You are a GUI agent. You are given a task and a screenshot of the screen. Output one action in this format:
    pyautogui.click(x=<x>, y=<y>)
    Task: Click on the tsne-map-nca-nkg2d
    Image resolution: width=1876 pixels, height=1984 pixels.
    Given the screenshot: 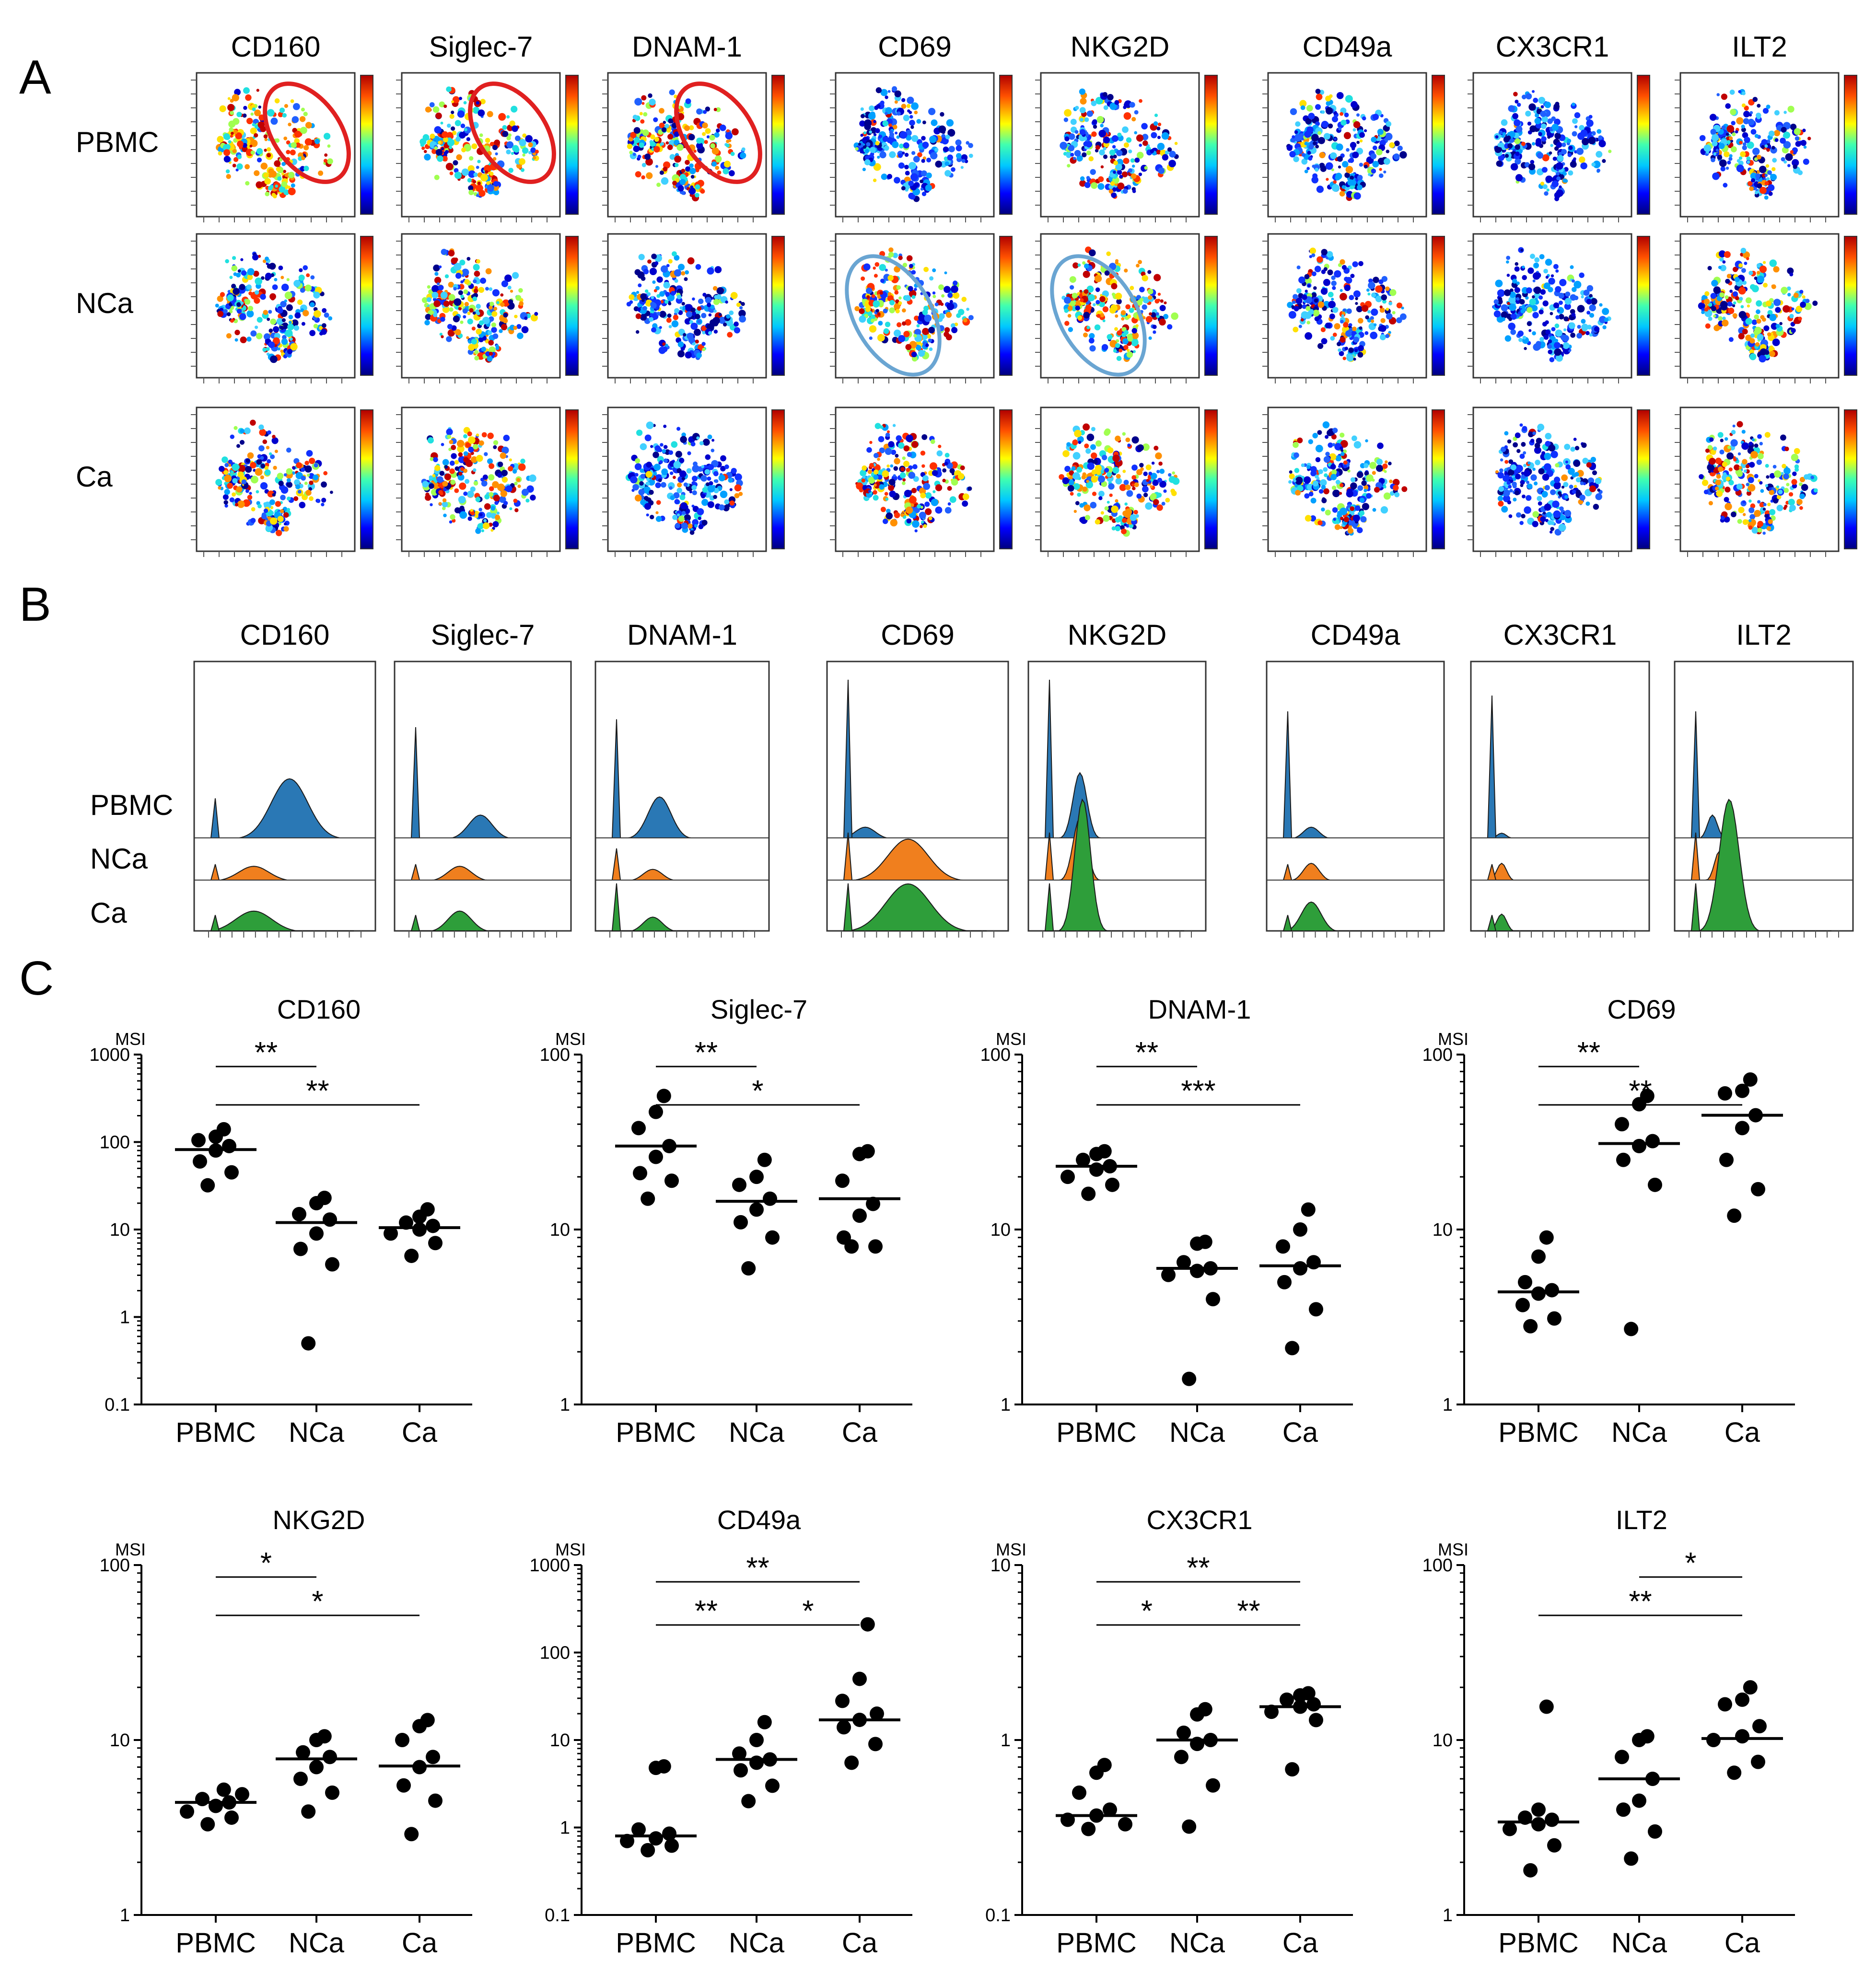 What is the action you would take?
    pyautogui.click(x=1126, y=308)
    